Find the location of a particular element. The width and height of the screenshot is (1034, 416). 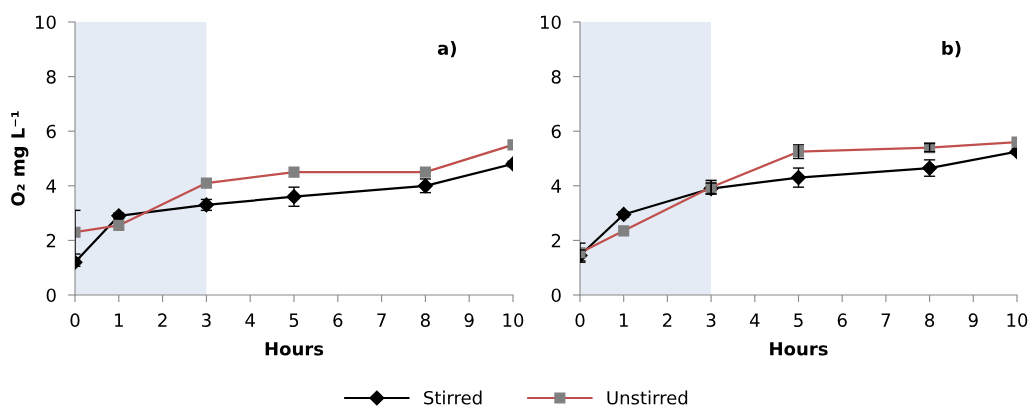

y-axis-title: O₂ mg L⁻¹ is located at coordinates (20, 158).